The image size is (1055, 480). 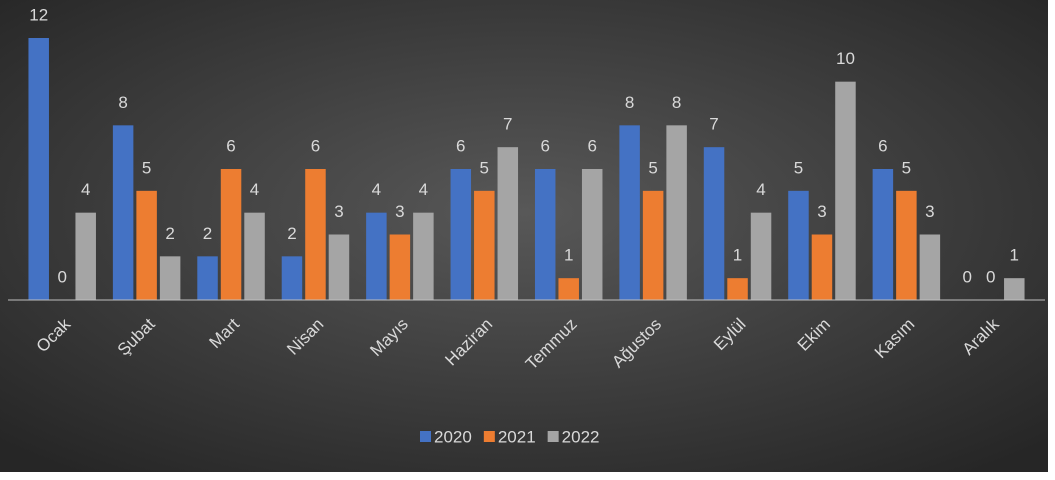 I want to click on legend-label: 2021, so click(x=517, y=436).